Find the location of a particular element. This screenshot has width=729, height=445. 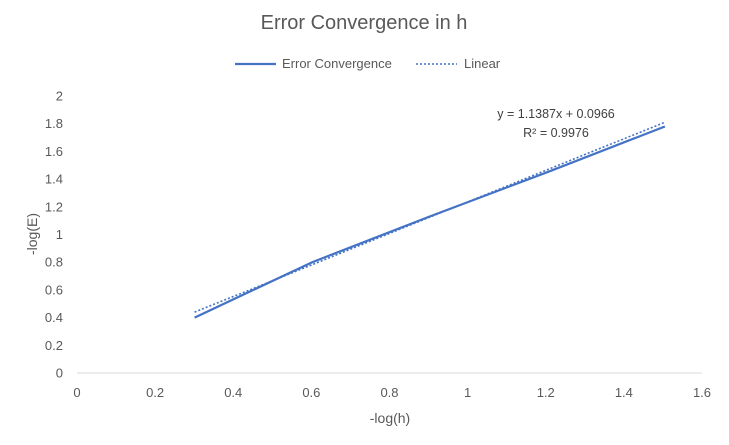

x-tick-label: 1.4 is located at coordinates (624, 392).